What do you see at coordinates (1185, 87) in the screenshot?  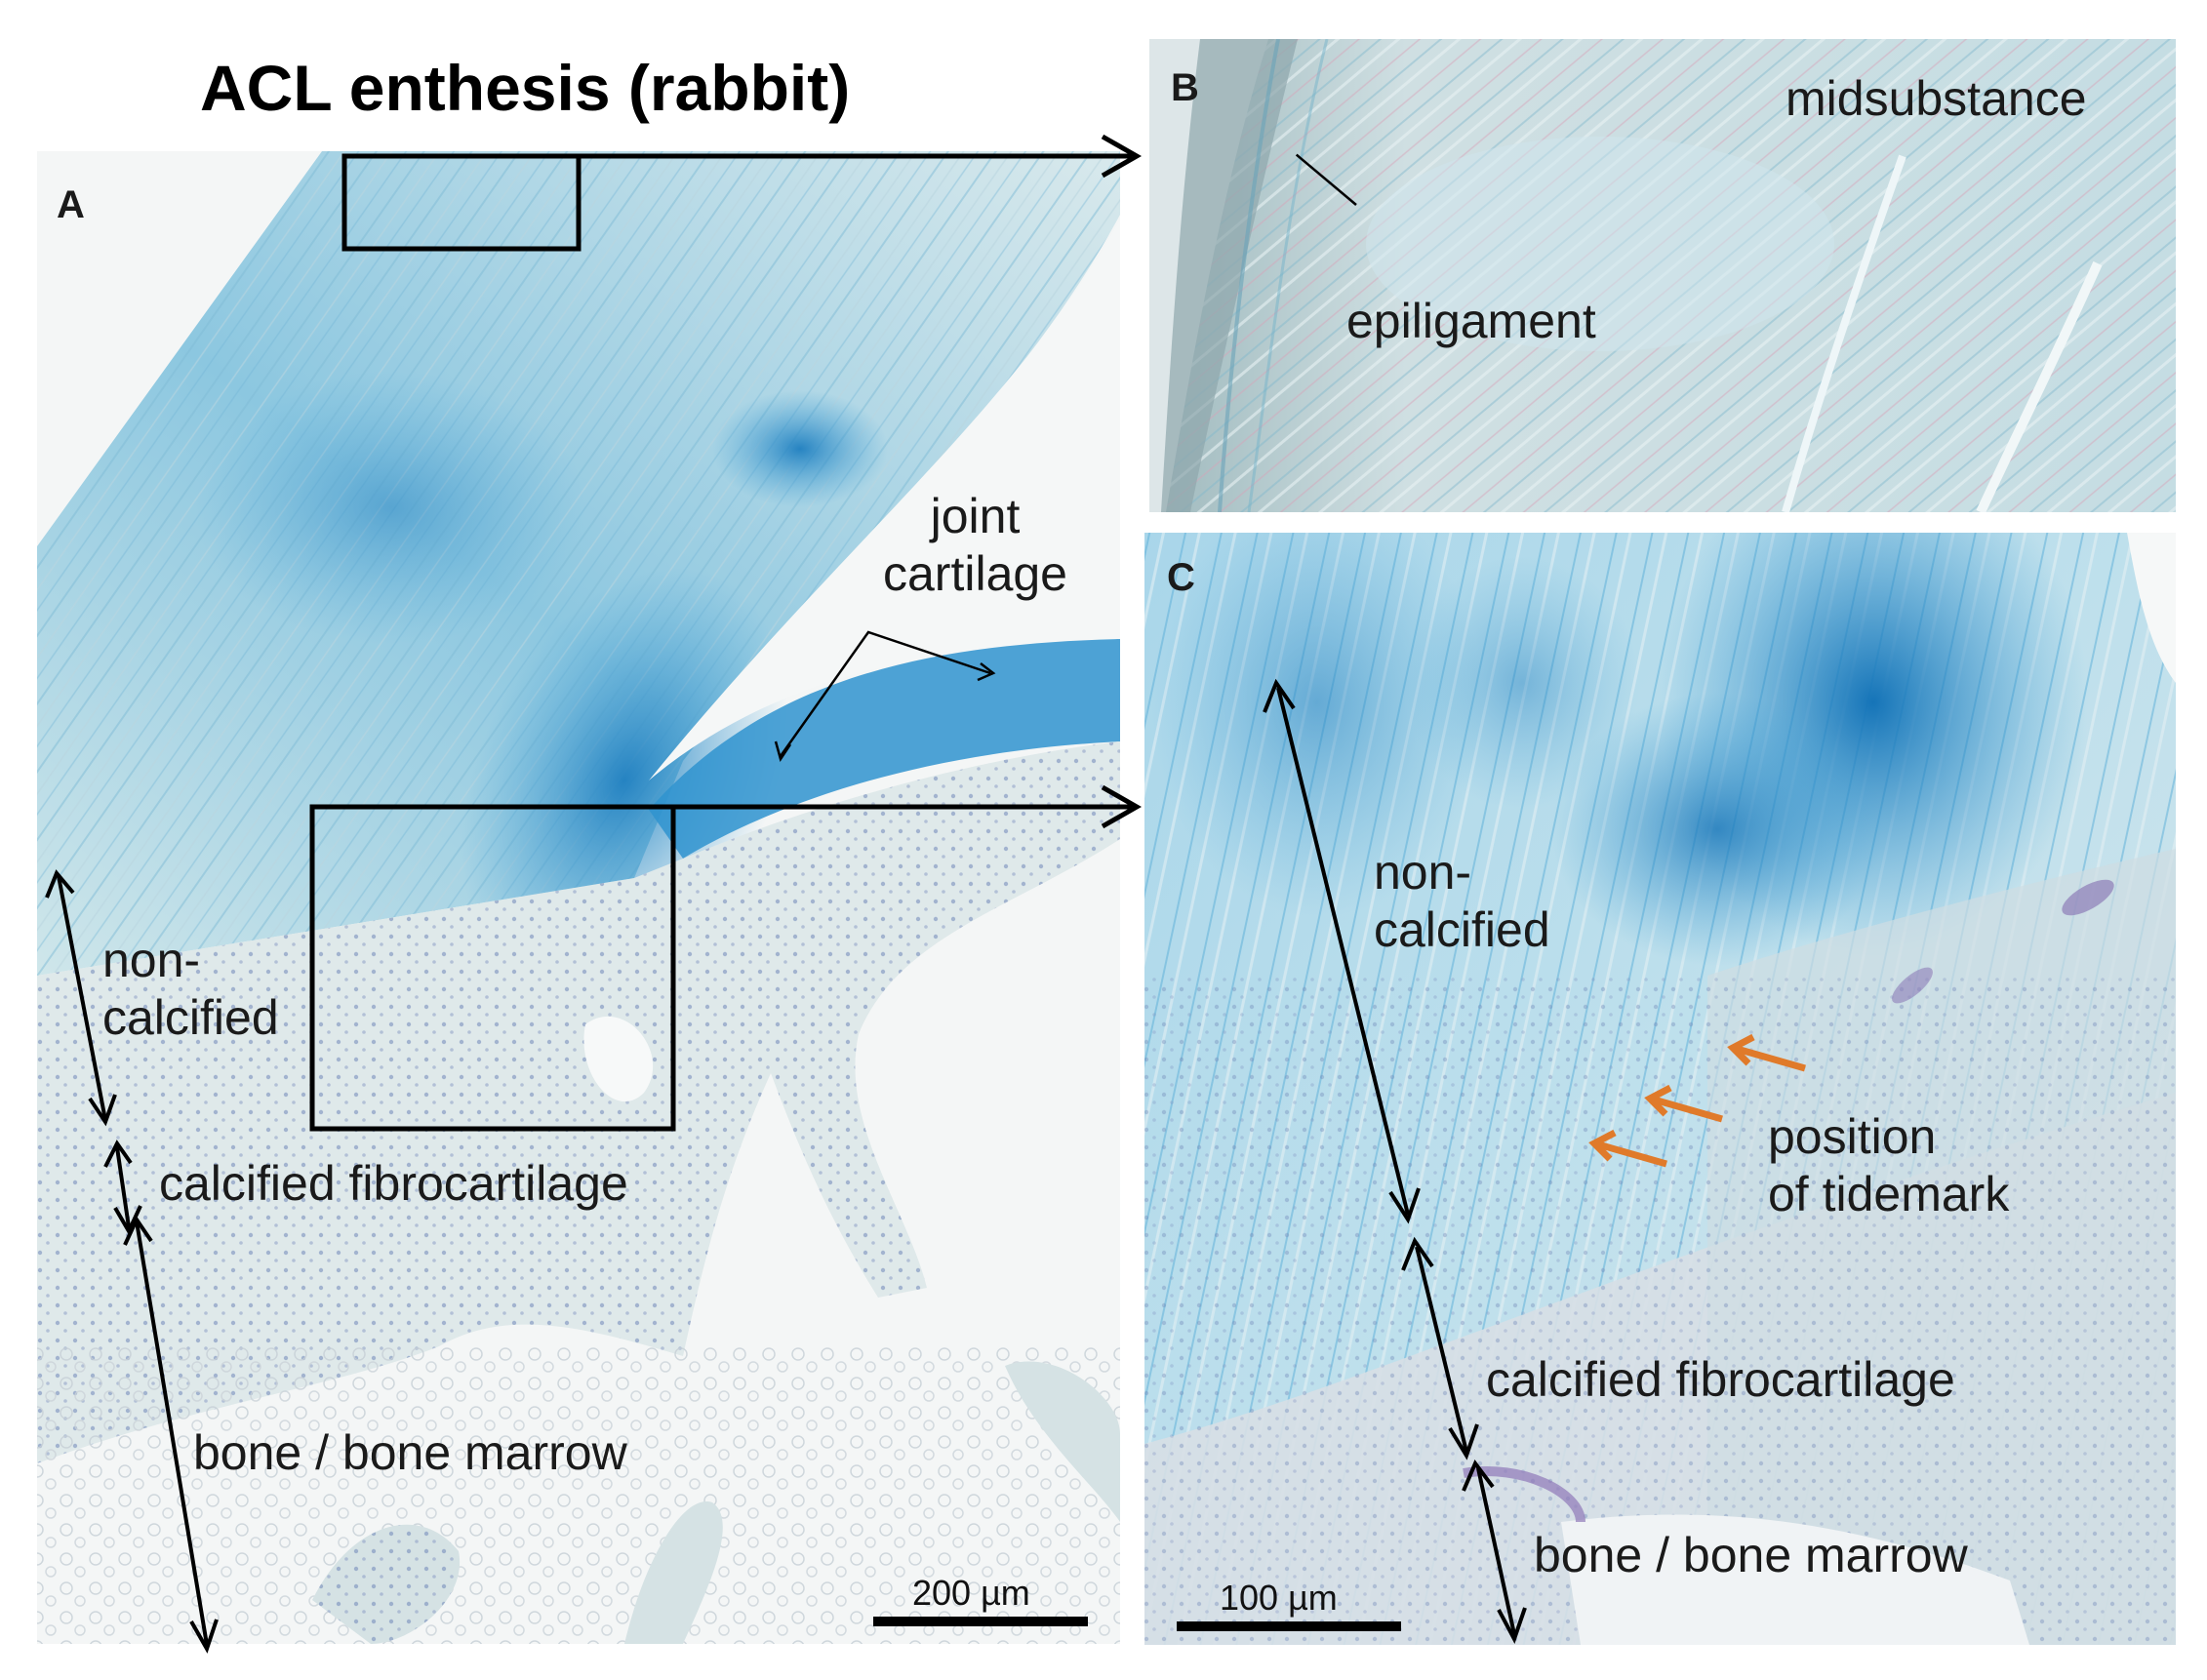 I see `panel-b-letter: B` at bounding box center [1185, 87].